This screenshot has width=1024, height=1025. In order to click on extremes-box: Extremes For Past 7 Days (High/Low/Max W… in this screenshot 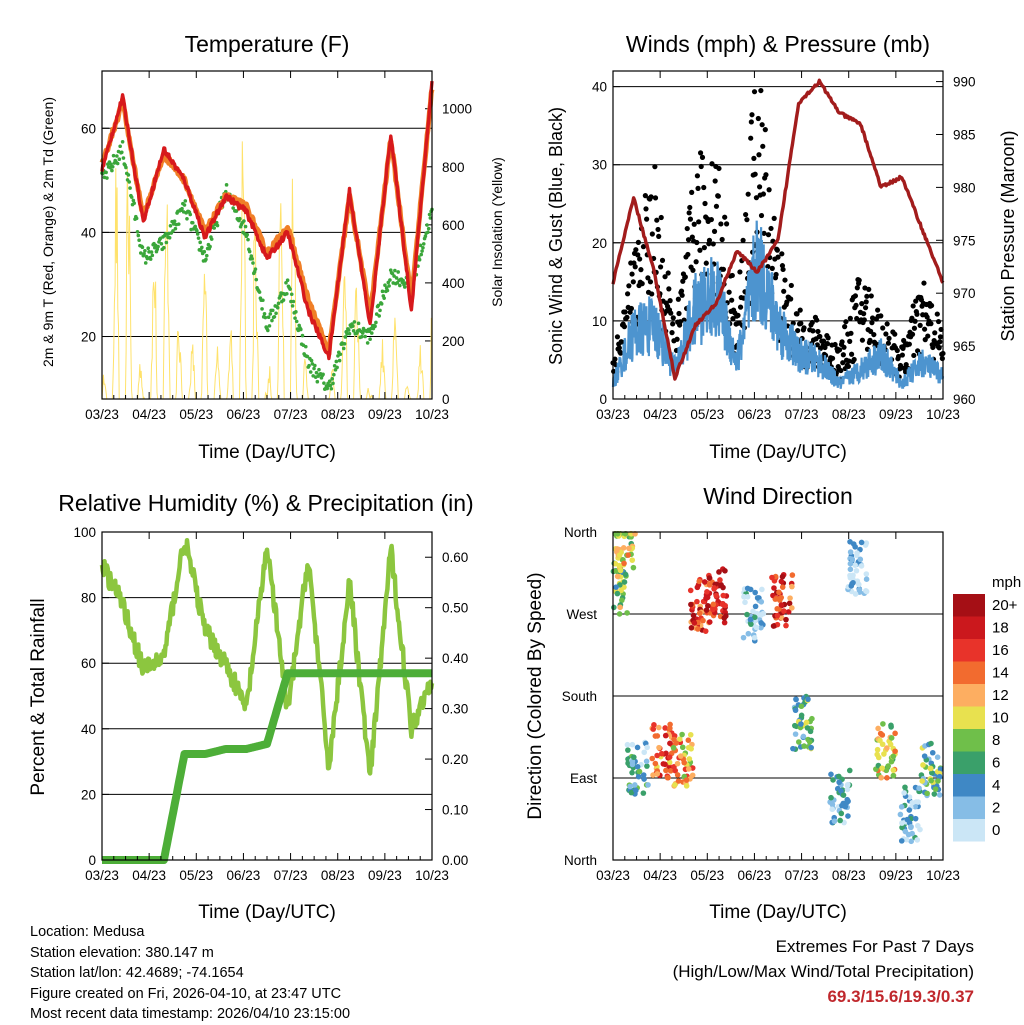, I will do `click(823, 971)`.